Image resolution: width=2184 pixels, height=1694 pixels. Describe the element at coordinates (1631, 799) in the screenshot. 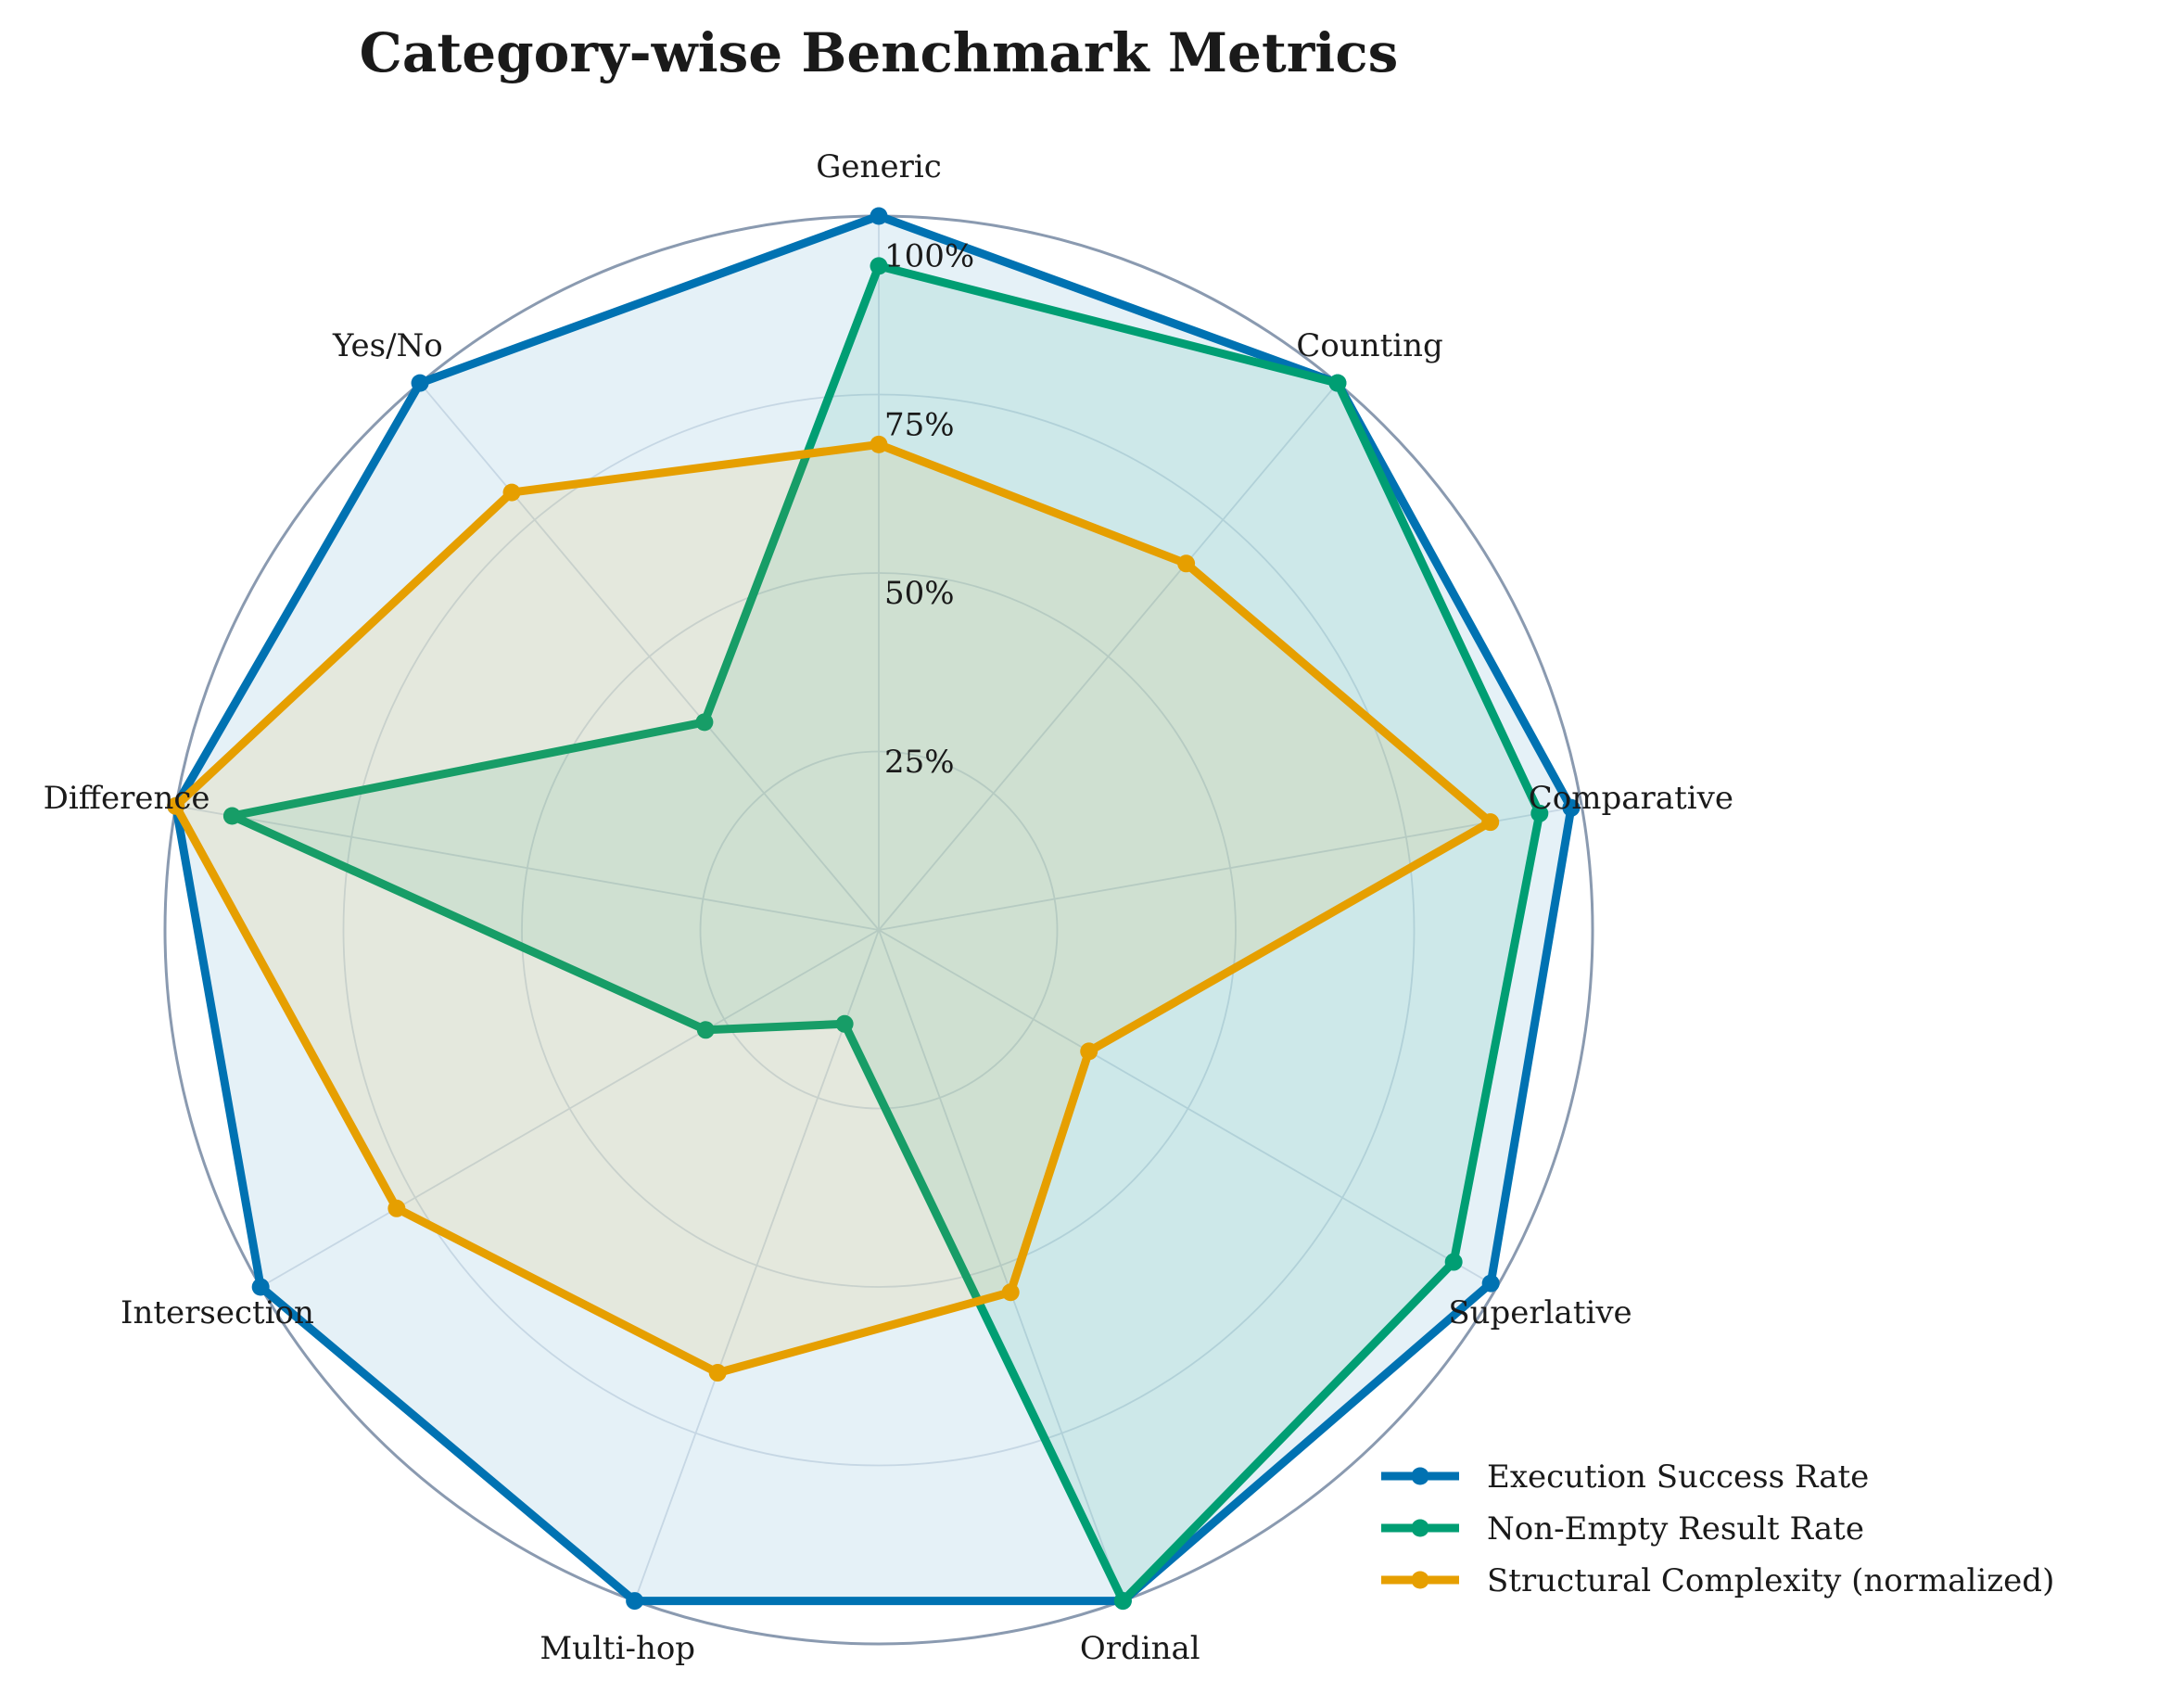

I see `category-label: Comparative` at that location.